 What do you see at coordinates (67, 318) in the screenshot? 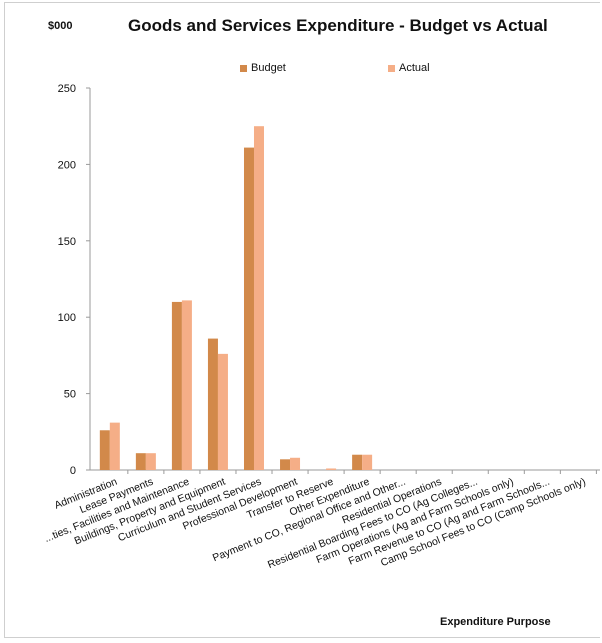
I see `y-tick-label: 100` at bounding box center [67, 318].